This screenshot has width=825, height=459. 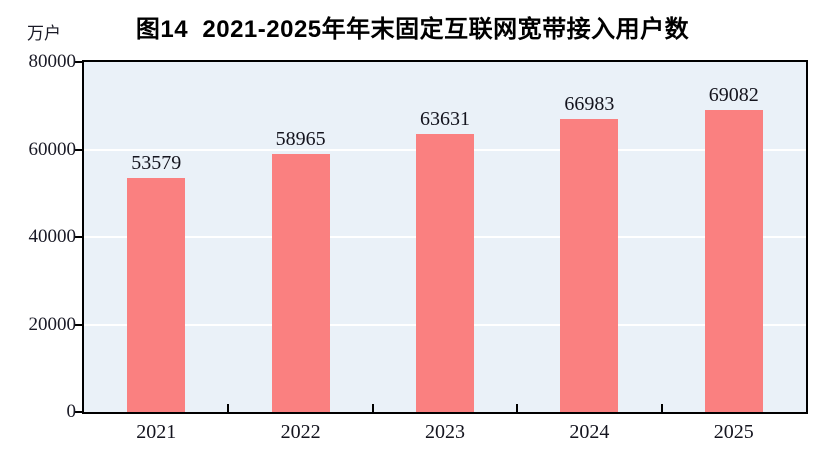 What do you see at coordinates (71, 411) in the screenshot?
I see `y-tick-label: 0` at bounding box center [71, 411].